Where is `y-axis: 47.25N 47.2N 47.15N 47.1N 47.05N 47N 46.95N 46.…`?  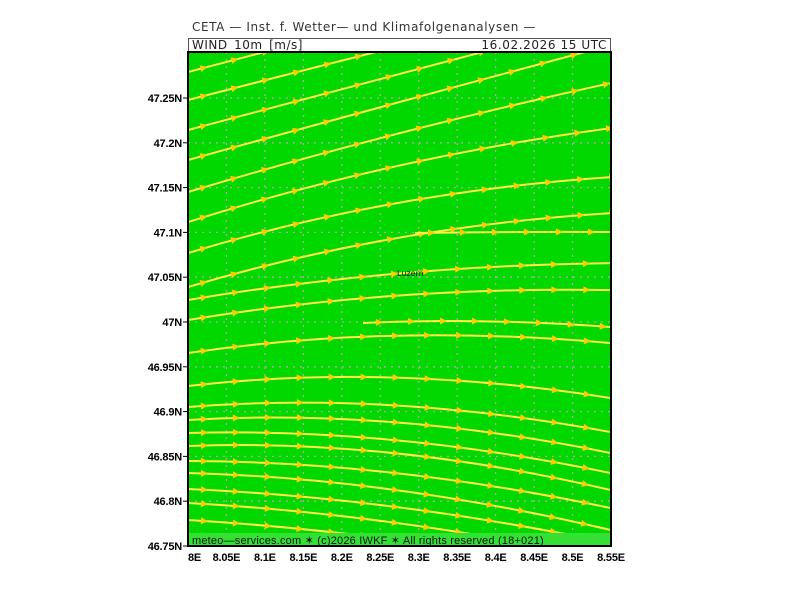 y-axis: 47.25N 47.2N 47.15N 47.1N 47.05N 47N 46.95N 46.… is located at coordinates (168, 323).